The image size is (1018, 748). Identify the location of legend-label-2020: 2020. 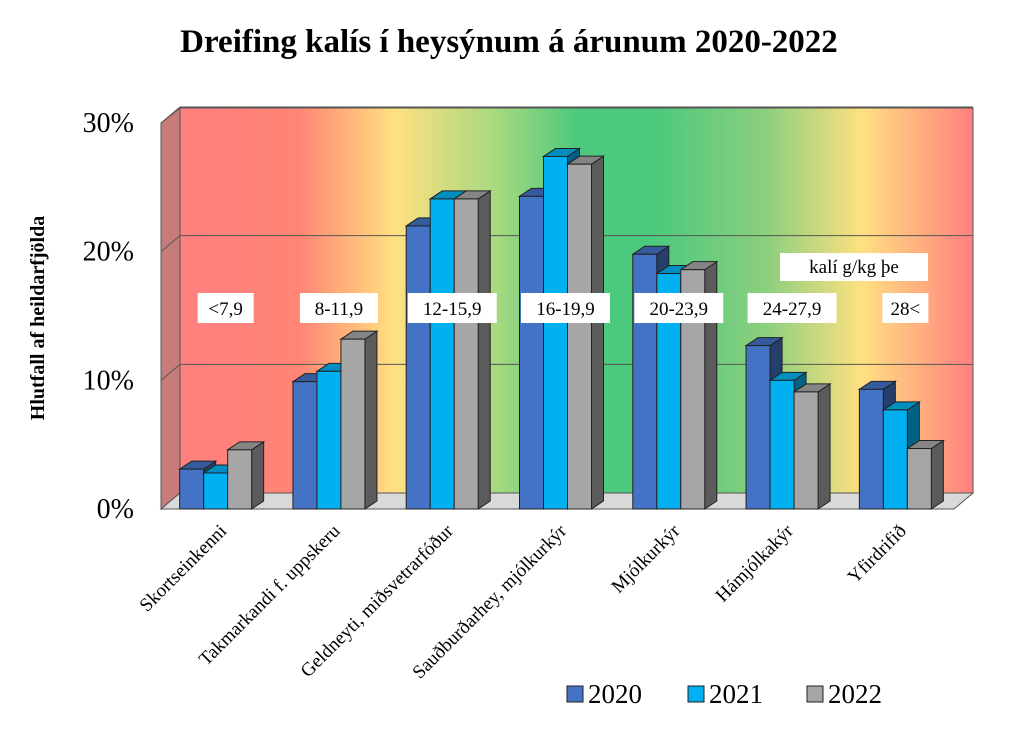
(615, 694).